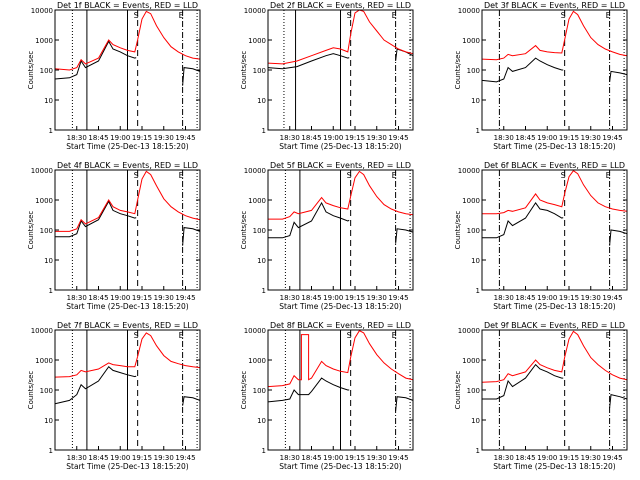 This screenshot has width=640, height=480. I want to click on panel-title: Det 8f BLACK = Events, RED = LLD, so click(340, 325).